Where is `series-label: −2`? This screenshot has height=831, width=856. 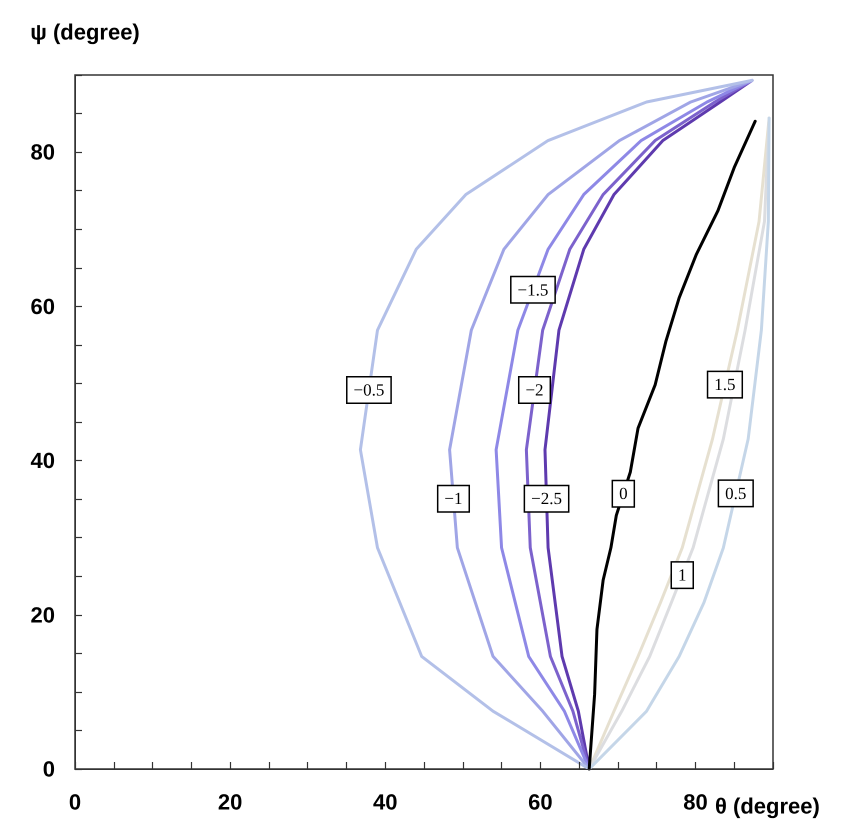 series-label: −2 is located at coordinates (534, 390).